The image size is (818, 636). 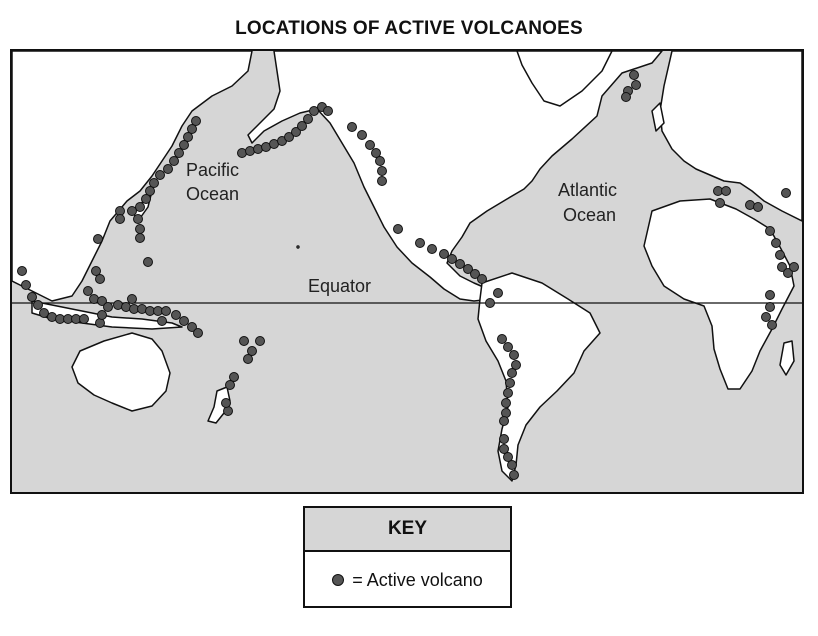 What do you see at coordinates (219, 405) in the screenshot?
I see `new-zealand` at bounding box center [219, 405].